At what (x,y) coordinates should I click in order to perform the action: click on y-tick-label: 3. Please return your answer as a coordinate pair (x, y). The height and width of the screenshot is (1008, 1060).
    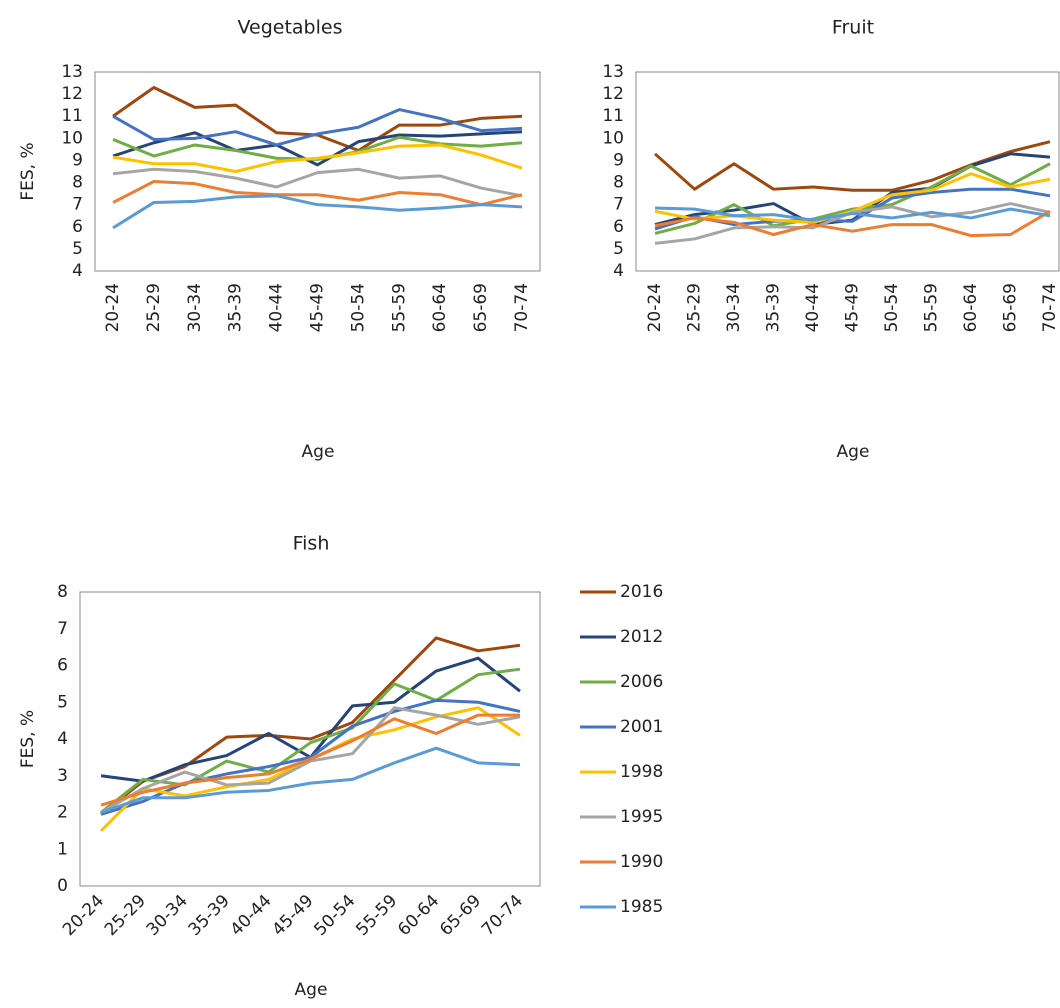
    Looking at the image, I should click on (62, 776).